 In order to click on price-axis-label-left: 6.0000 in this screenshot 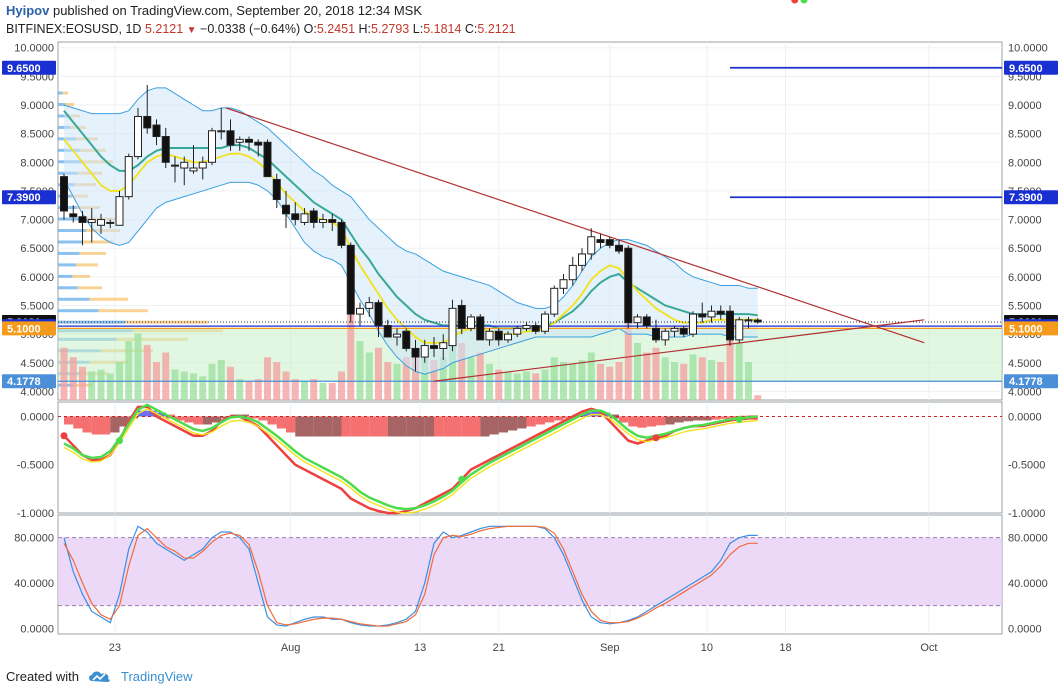, I will do `click(37, 278)`.